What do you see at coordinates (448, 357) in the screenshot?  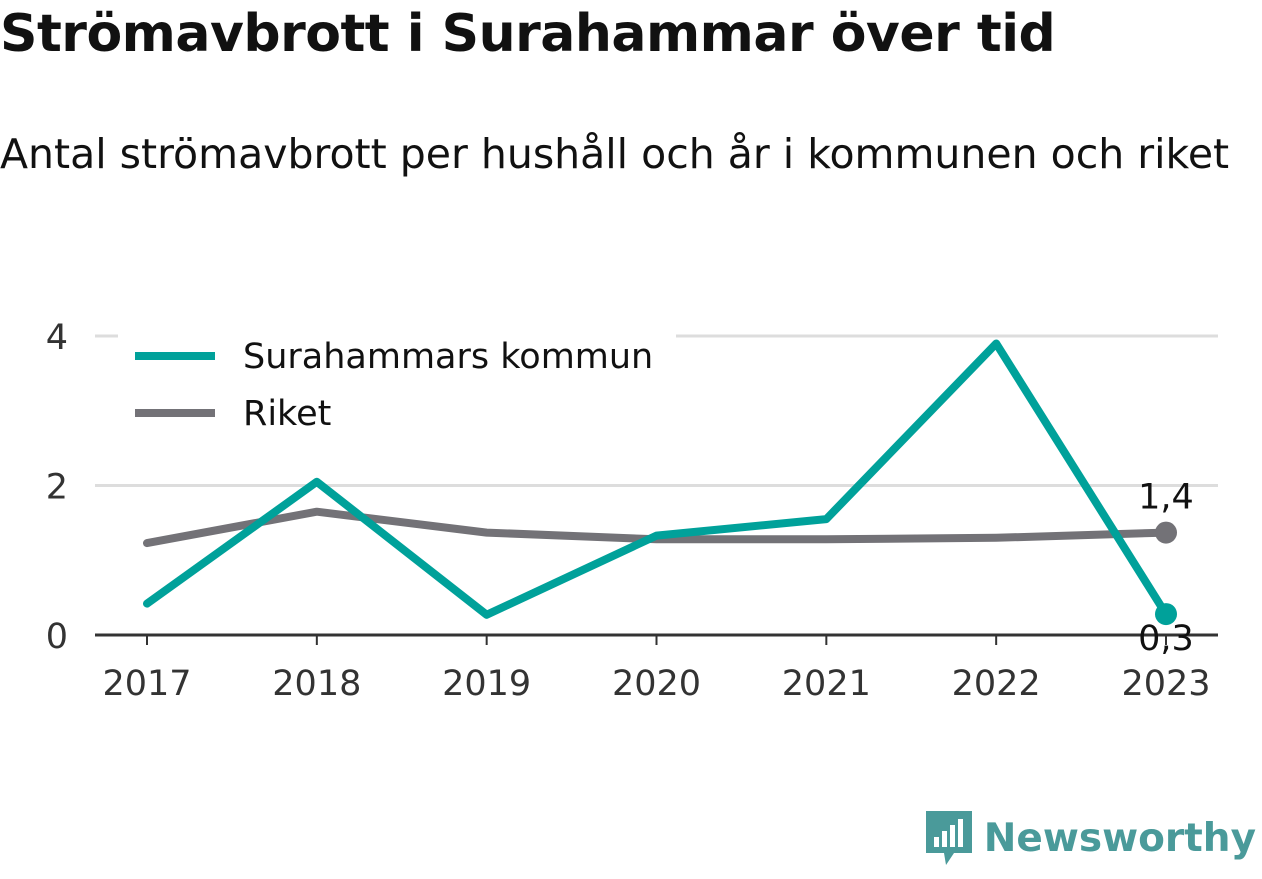 I see `legend-label: Surahammars kommun` at bounding box center [448, 357].